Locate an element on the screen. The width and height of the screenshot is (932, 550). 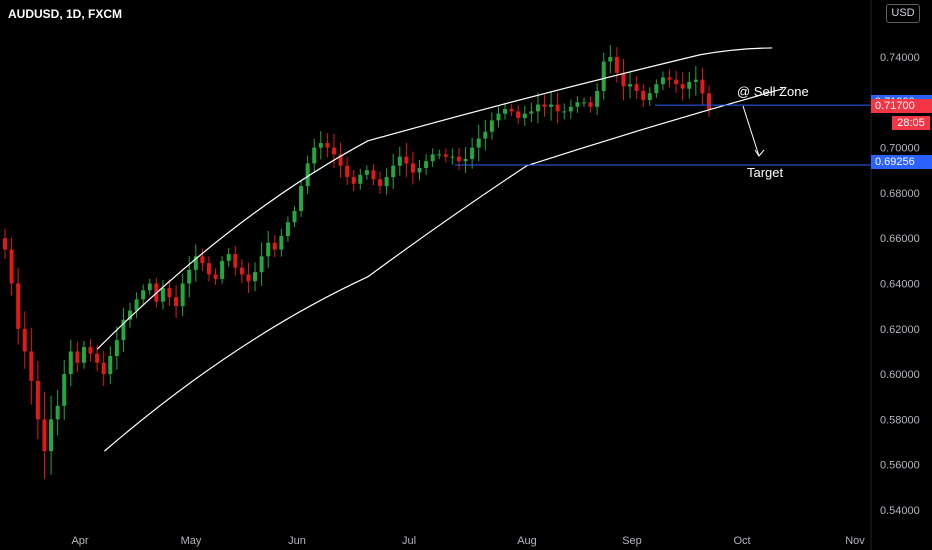
price-tick-label: 0.70000 is located at coordinates (900, 149).